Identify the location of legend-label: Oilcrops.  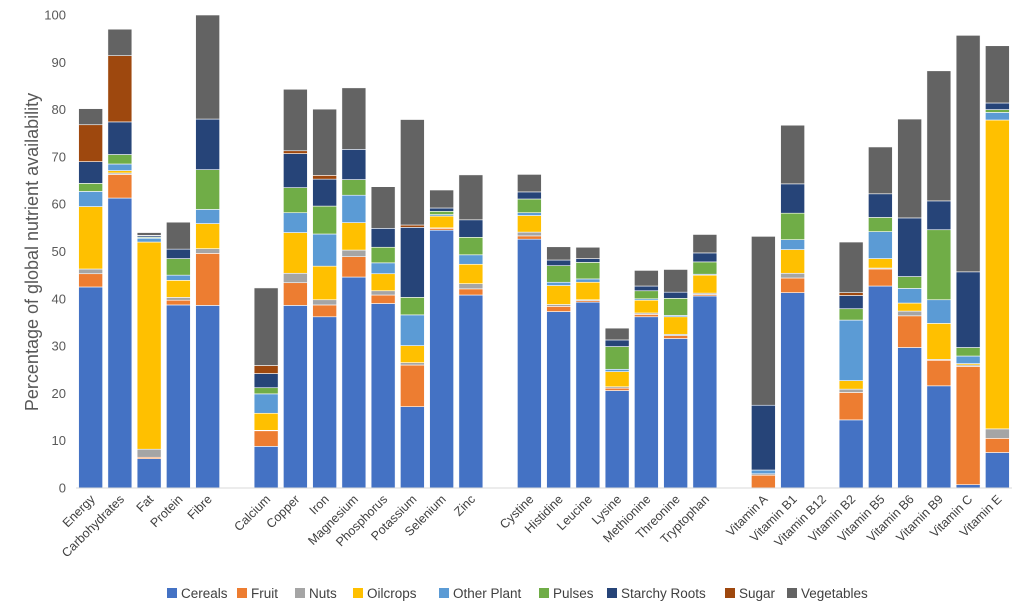
(392, 593).